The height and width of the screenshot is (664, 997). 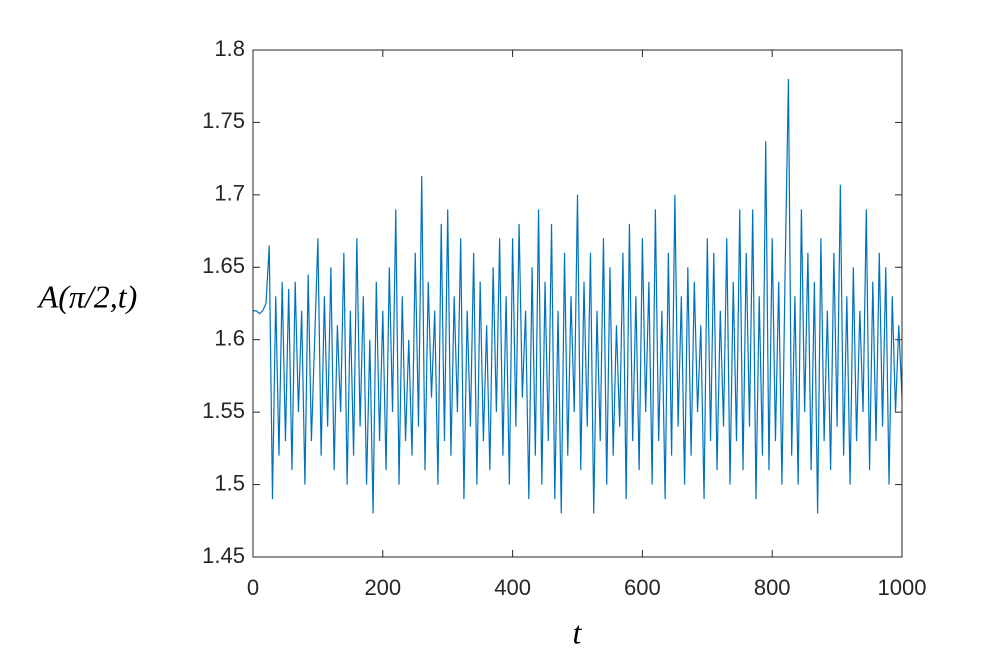 What do you see at coordinates (223, 555) in the screenshot?
I see `y-tick-label: 1.45` at bounding box center [223, 555].